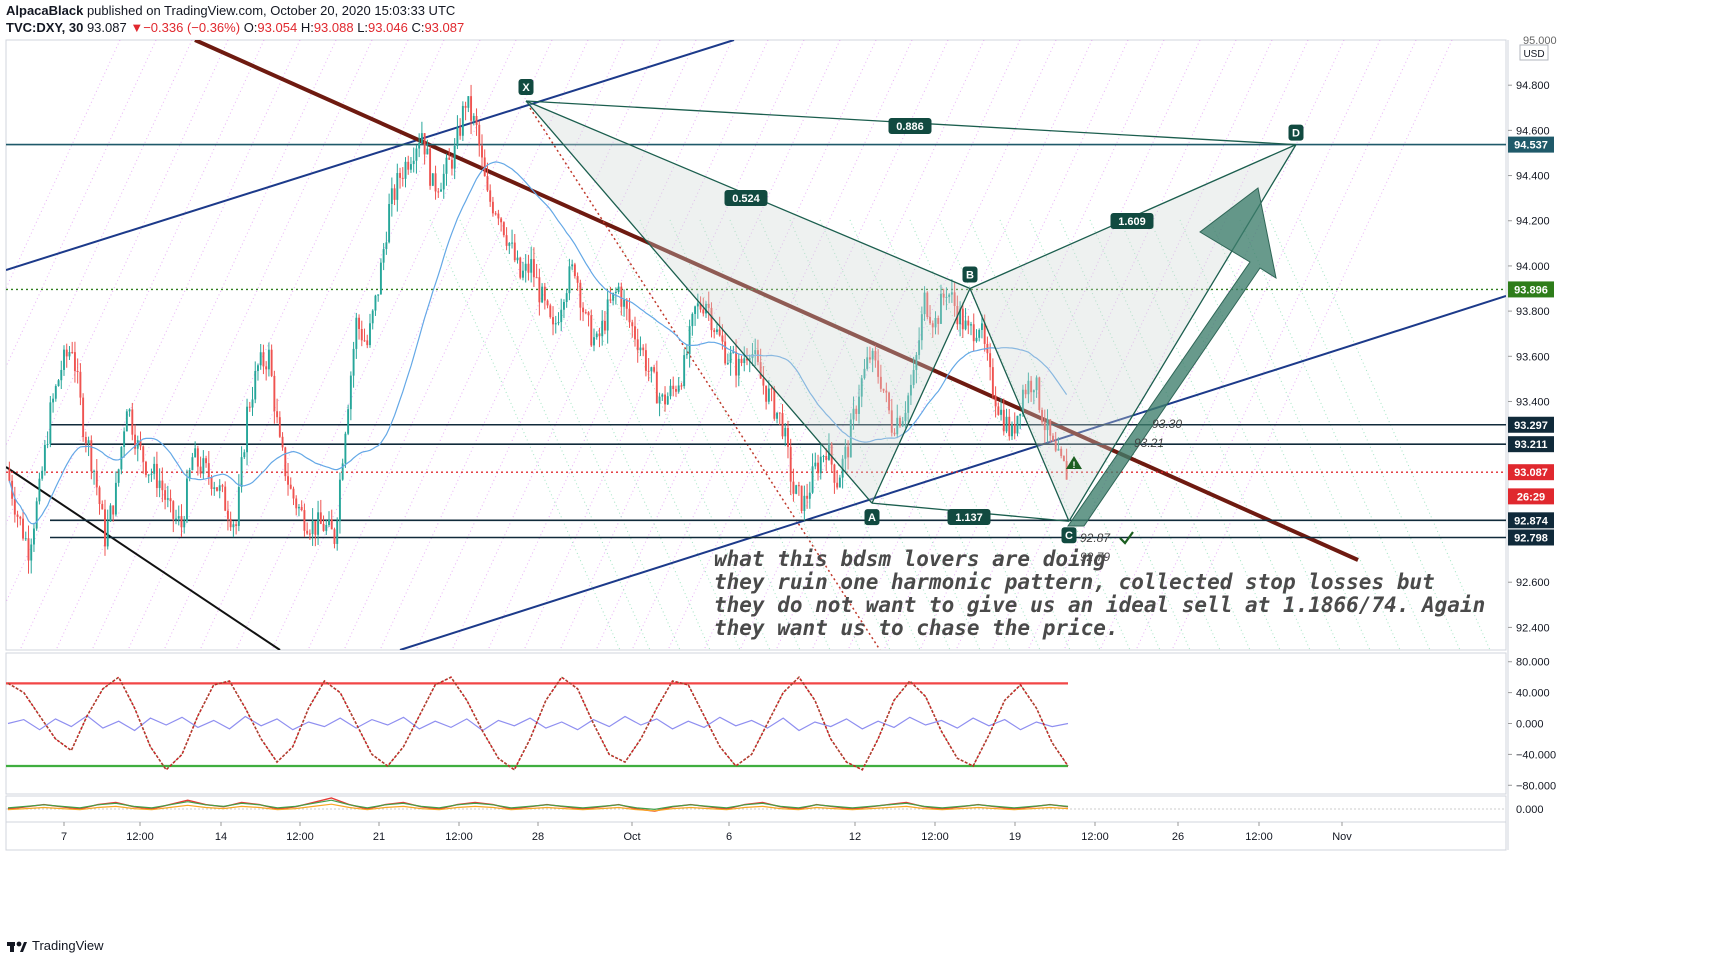 The height and width of the screenshot is (965, 1716). Describe the element at coordinates (1533, 177) in the screenshot. I see `y-tick-label: 94.400` at that location.